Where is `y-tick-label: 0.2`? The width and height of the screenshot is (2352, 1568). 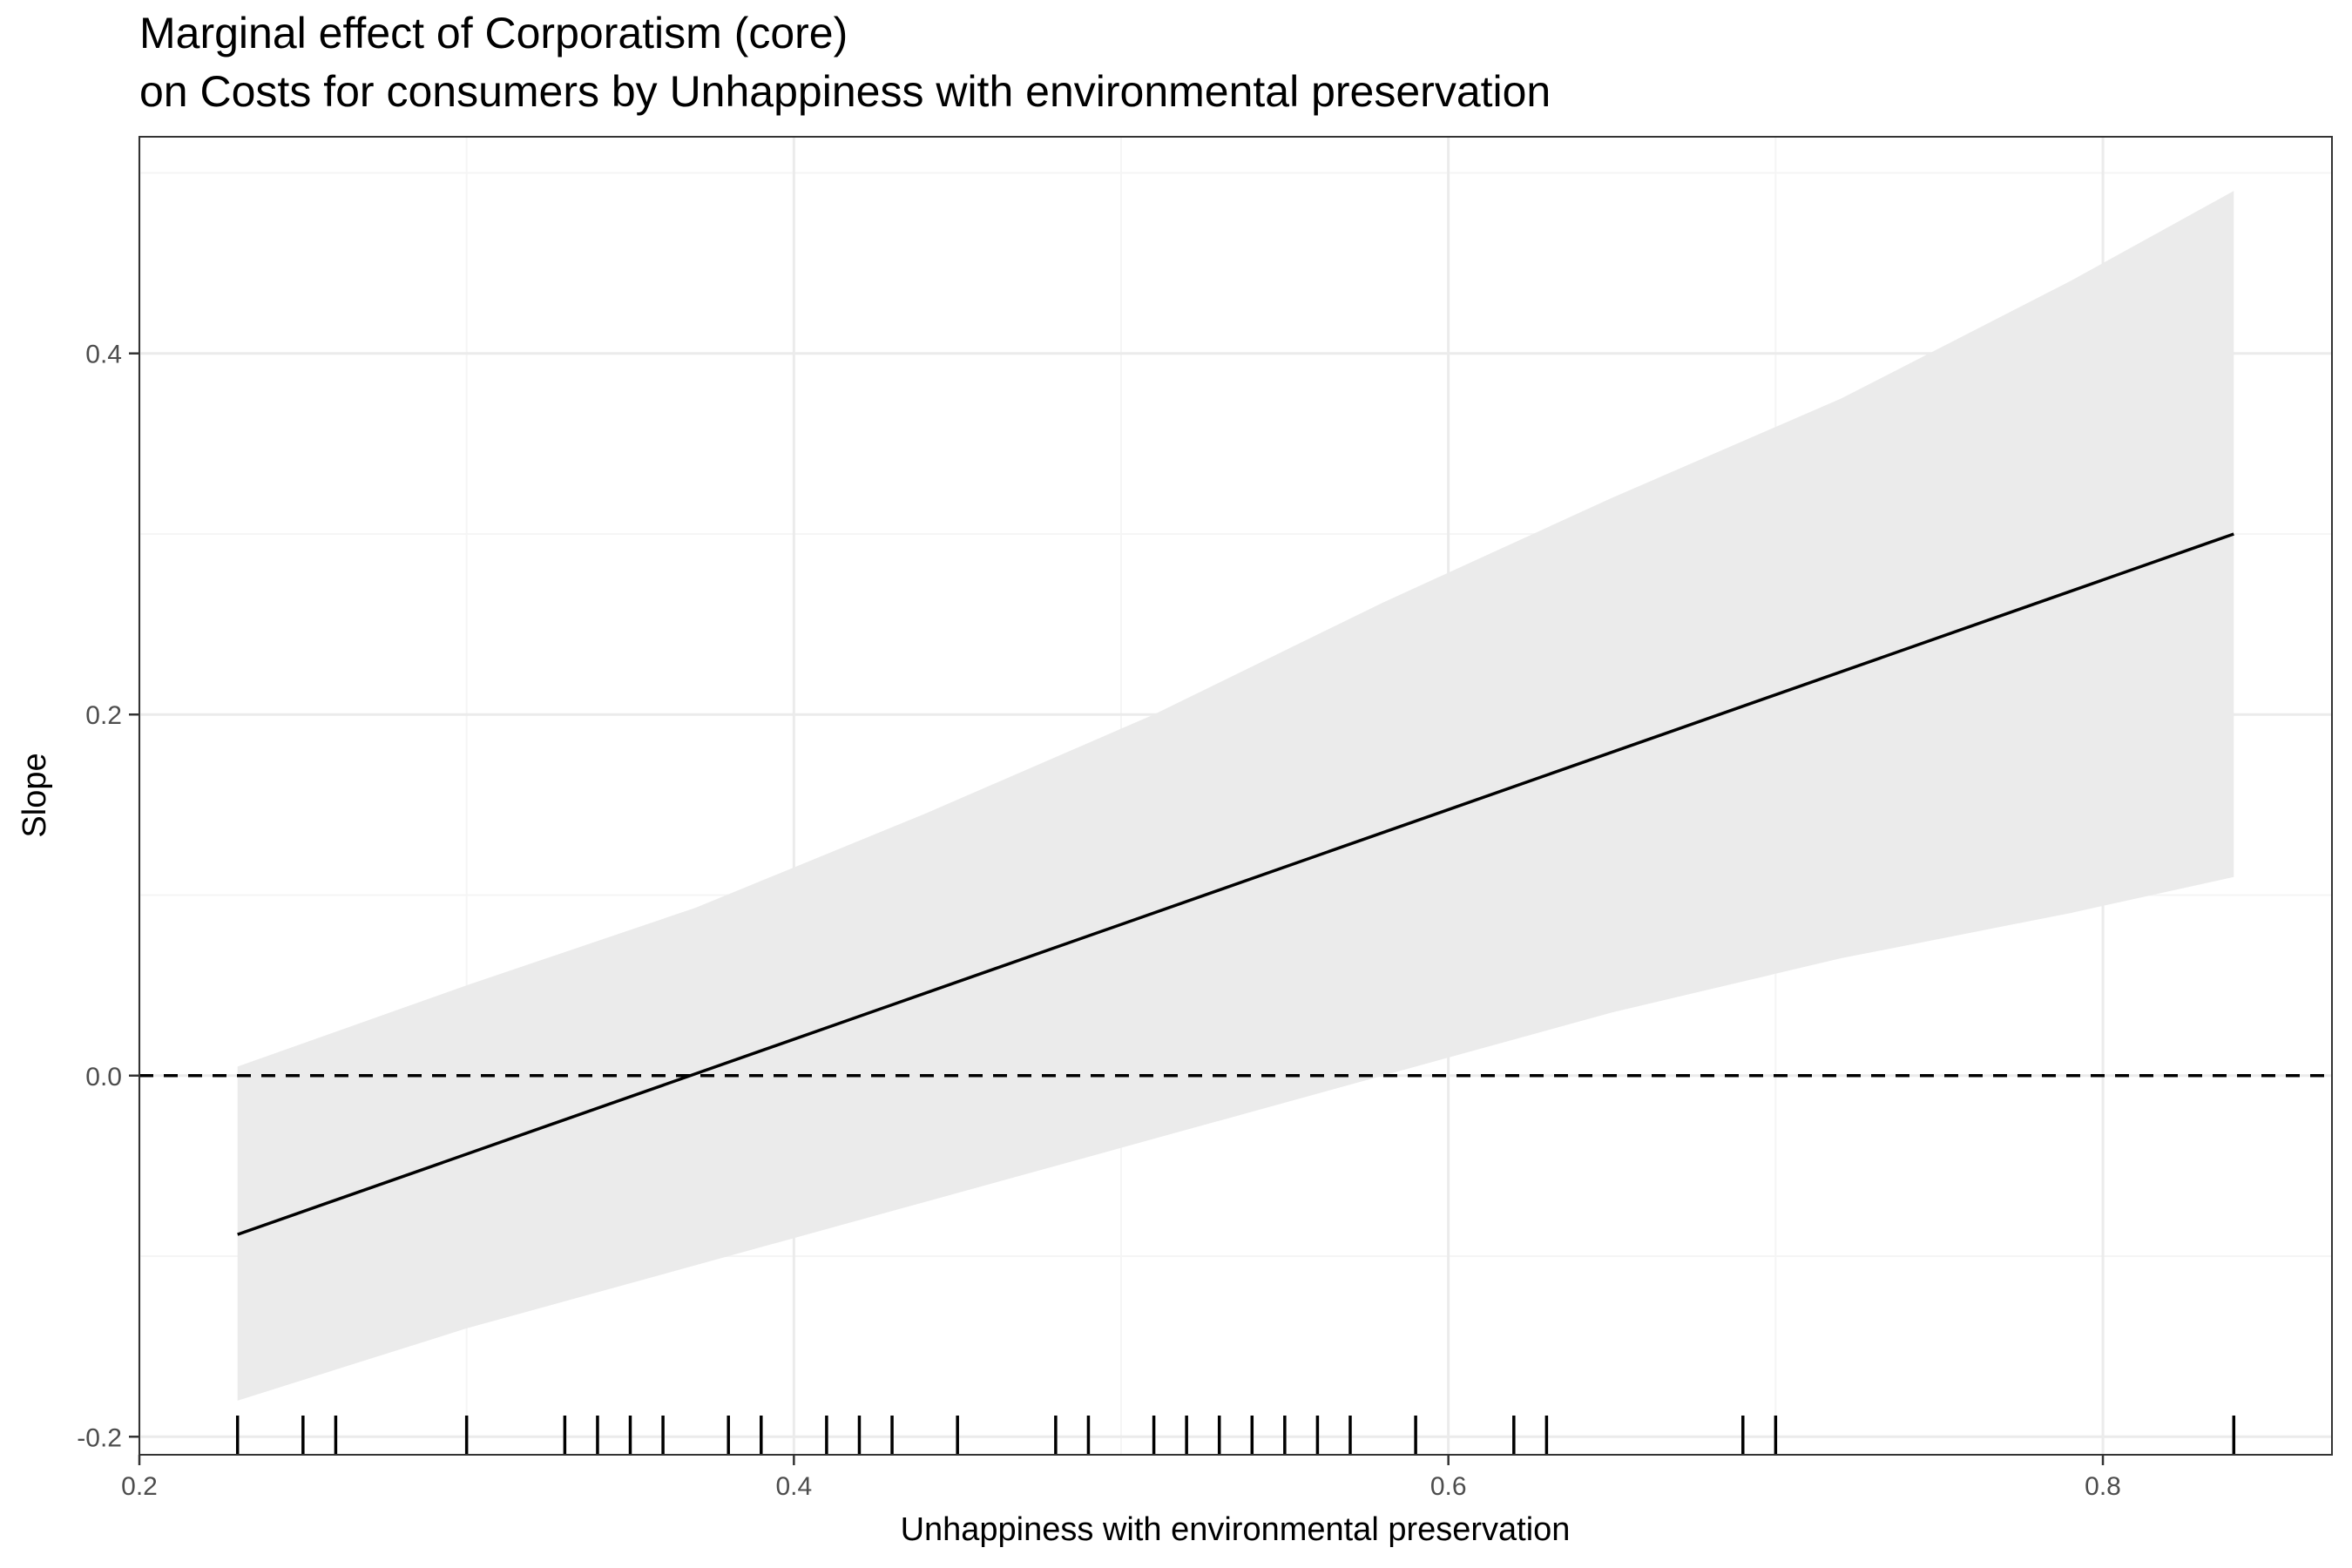
y-tick-label: 0.2 is located at coordinates (103, 716).